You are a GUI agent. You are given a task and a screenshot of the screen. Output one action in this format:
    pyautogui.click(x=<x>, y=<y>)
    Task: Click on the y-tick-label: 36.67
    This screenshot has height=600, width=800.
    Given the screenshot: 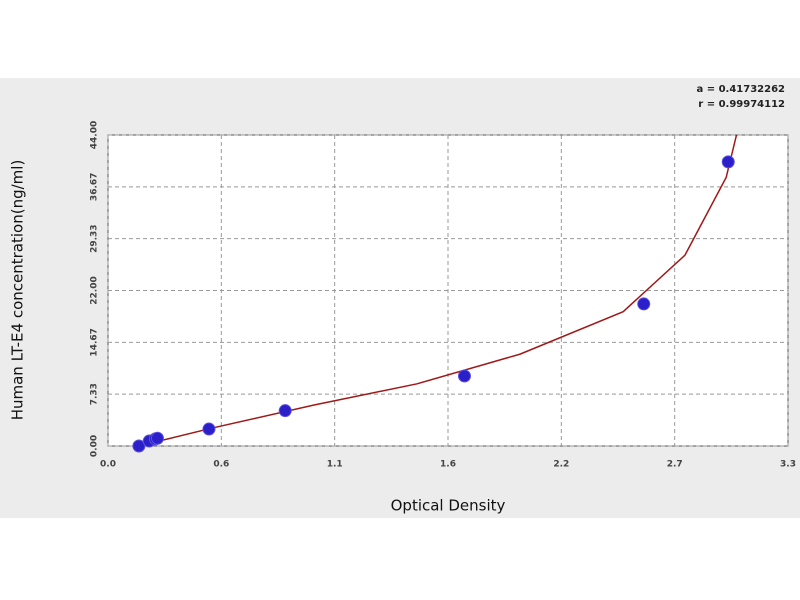 What is the action you would take?
    pyautogui.click(x=95, y=187)
    